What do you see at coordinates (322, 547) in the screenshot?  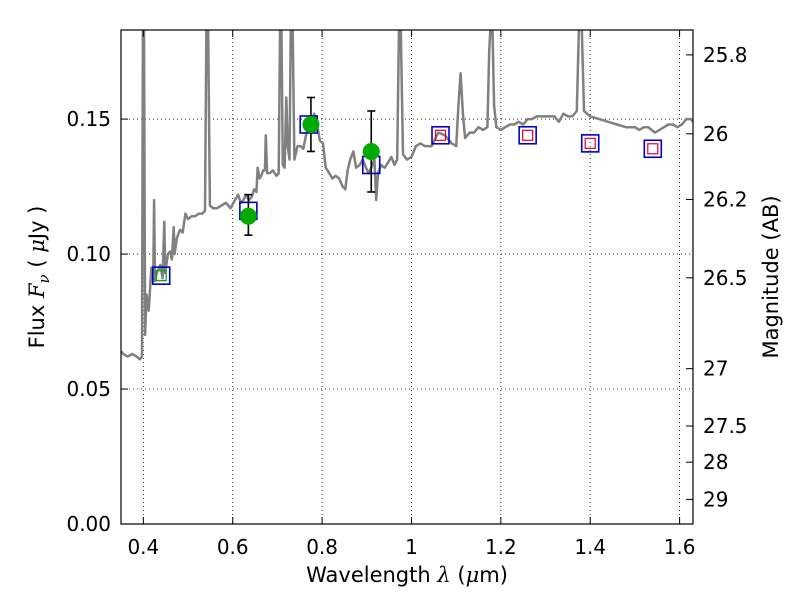 I see `x-tick-label: 0.8` at bounding box center [322, 547].